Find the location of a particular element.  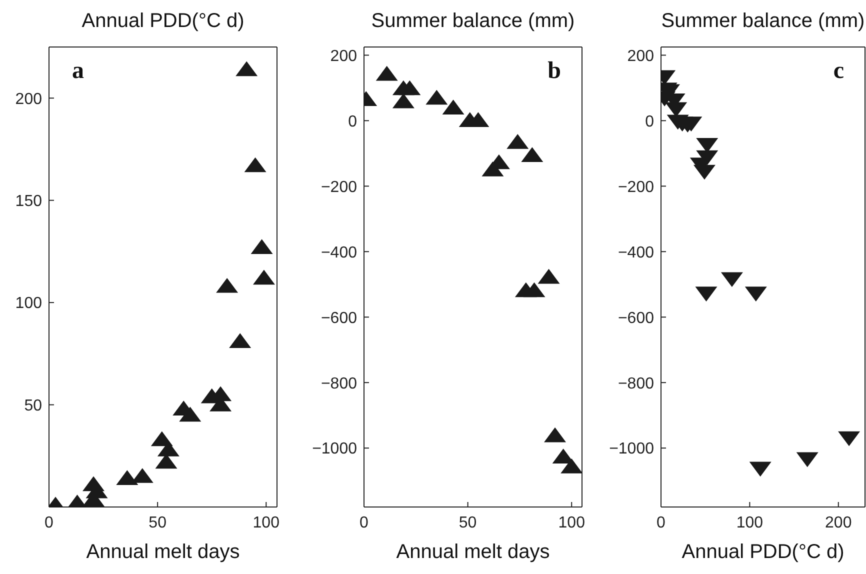

annotation: a is located at coordinates (78, 71).